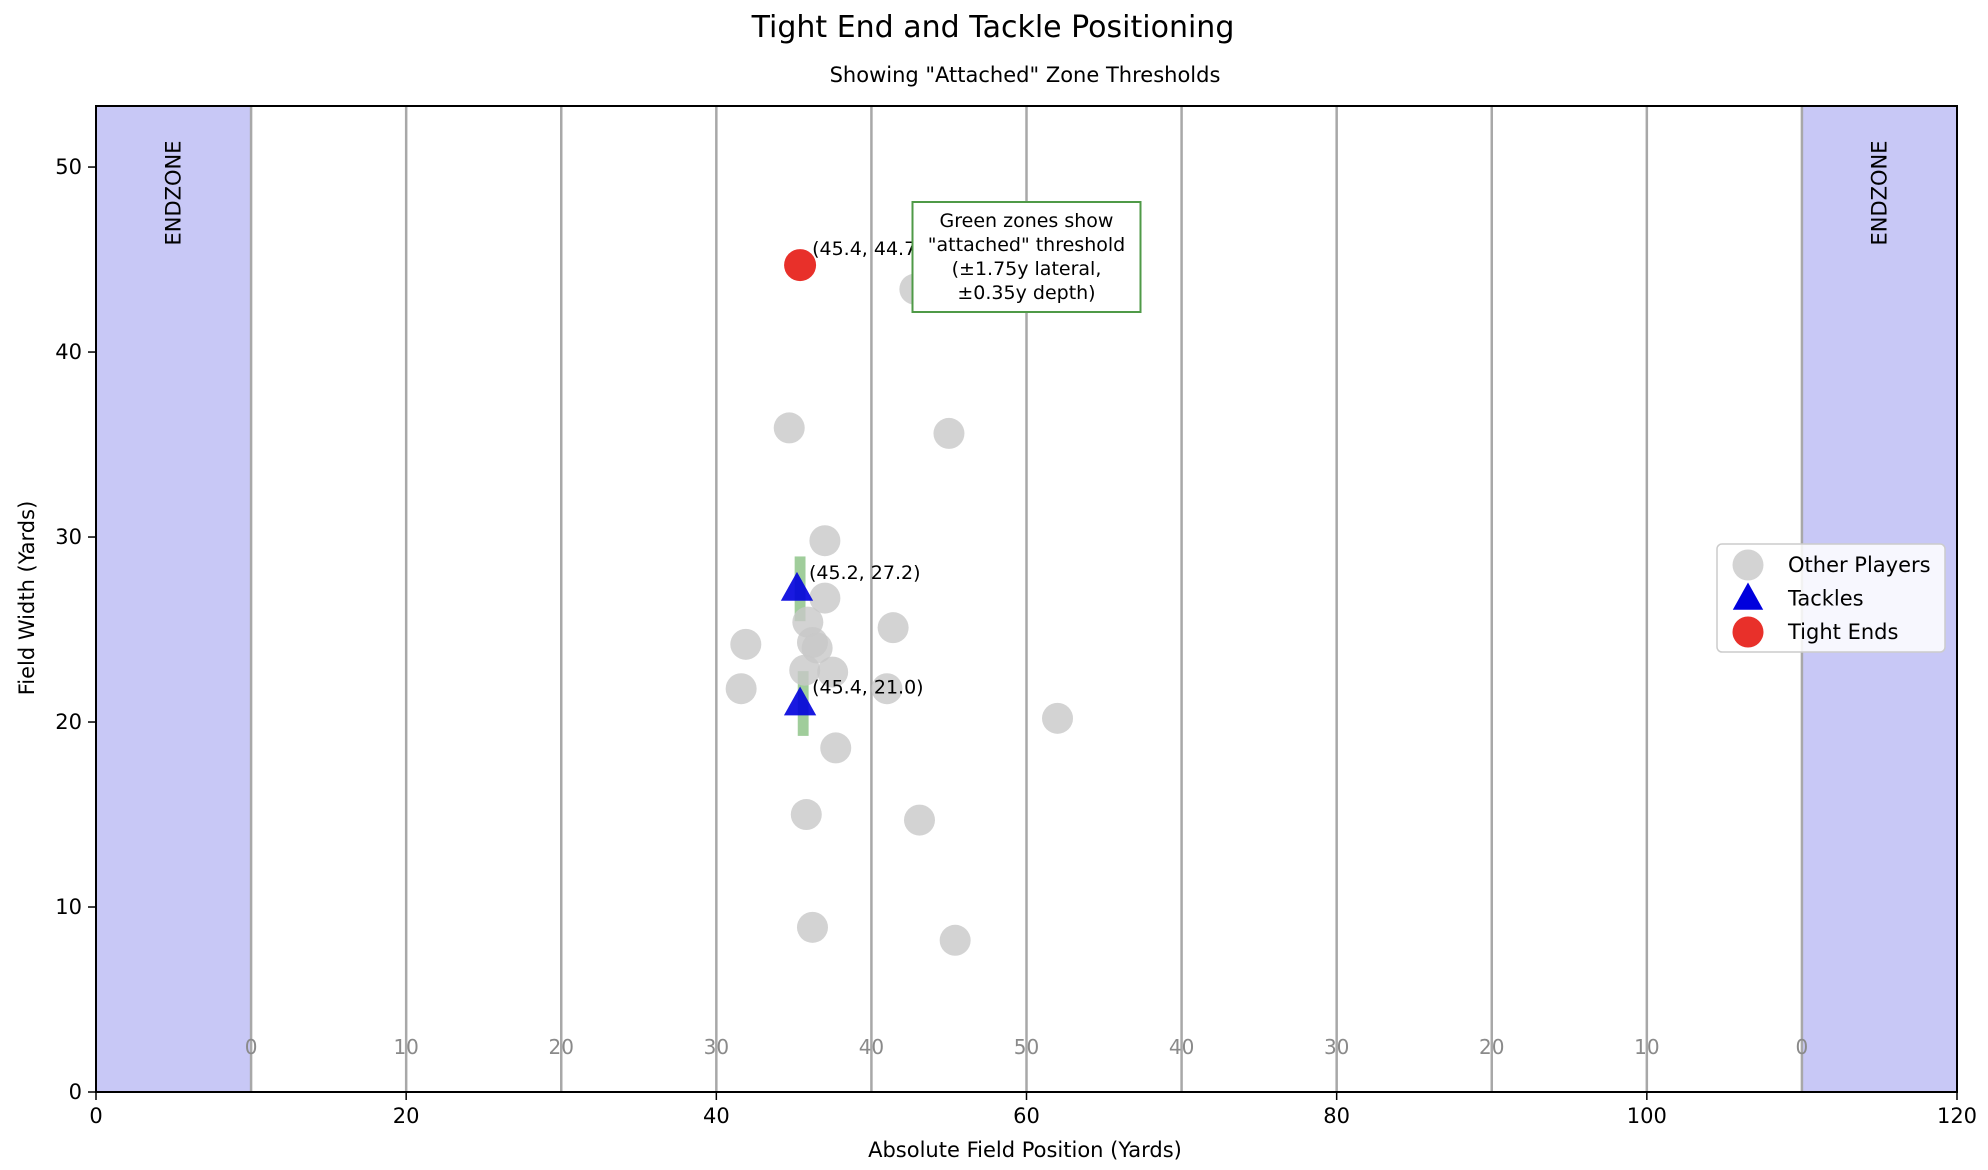 The height and width of the screenshot is (1170, 1988). Describe the element at coordinates (1748, 565) in the screenshot. I see `legend-marker-other-players` at that location.